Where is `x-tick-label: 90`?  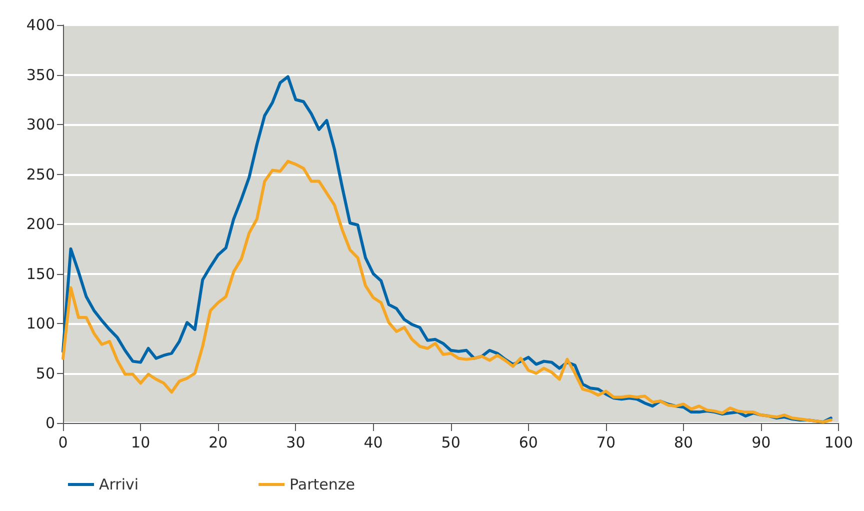
x-tick-label: 90 is located at coordinates (761, 443).